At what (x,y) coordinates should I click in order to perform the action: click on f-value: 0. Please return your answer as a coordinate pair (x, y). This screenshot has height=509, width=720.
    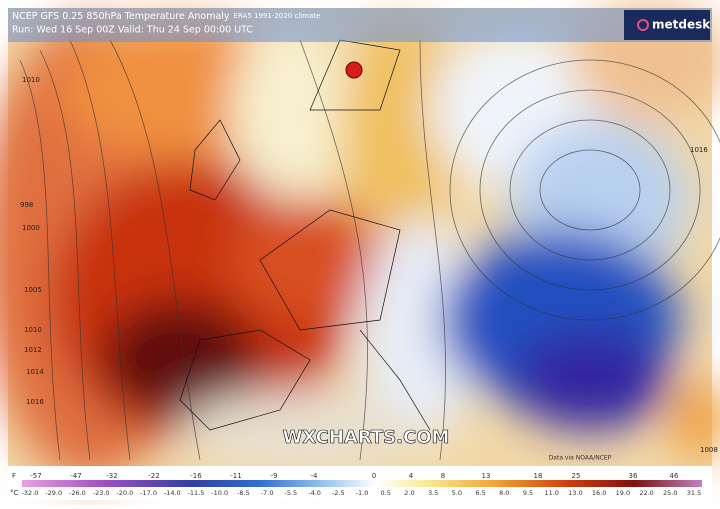
    Looking at the image, I should click on (374, 476).